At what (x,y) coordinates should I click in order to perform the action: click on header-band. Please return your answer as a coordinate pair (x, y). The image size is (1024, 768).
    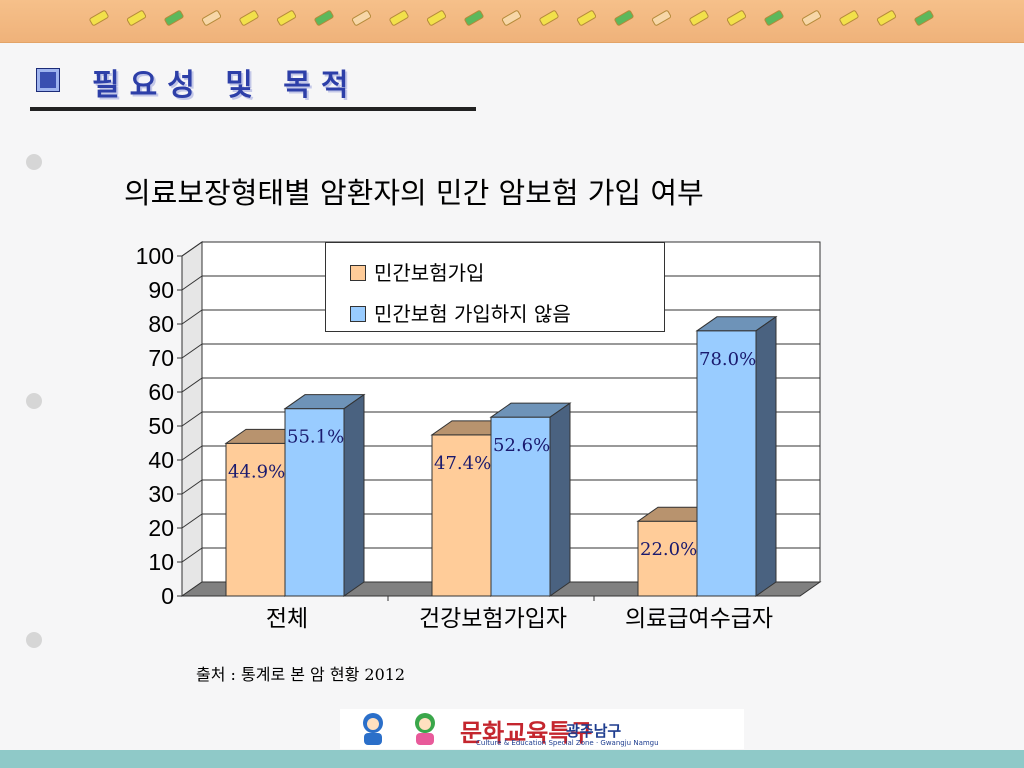
    Looking at the image, I should click on (512, 21).